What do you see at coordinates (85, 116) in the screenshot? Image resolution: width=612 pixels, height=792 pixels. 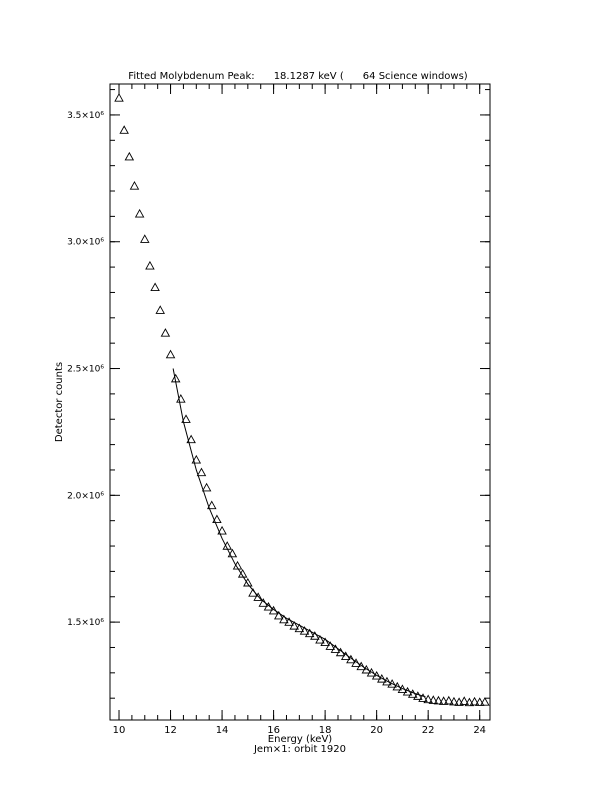 I see `y-tick-label: 3.5×10⁶` at bounding box center [85, 116].